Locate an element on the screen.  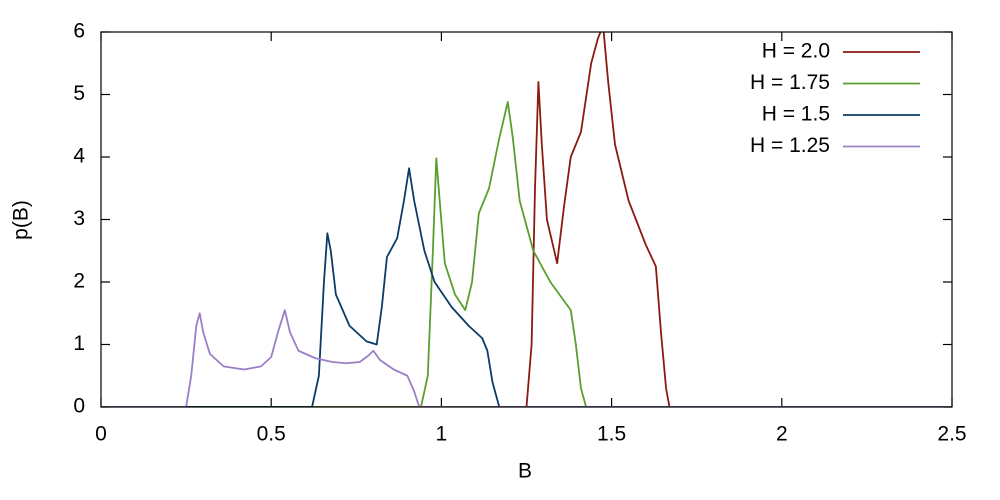
y-tick-label: 0 is located at coordinates (79, 406).